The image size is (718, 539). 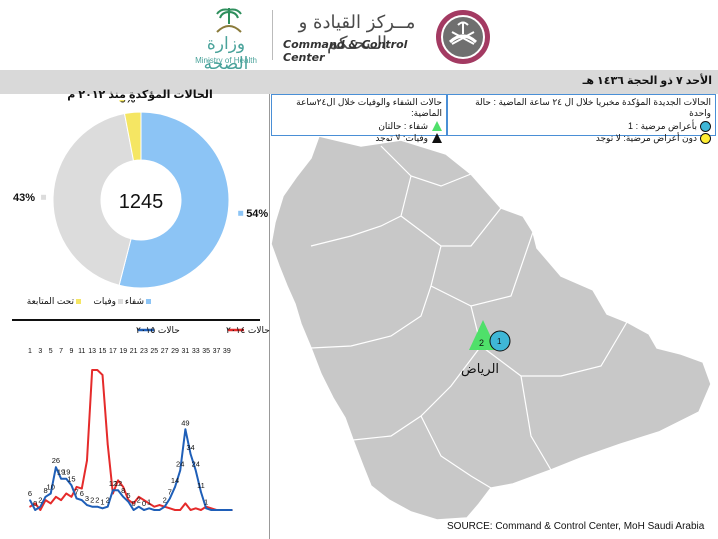 I want to click on data-label: 11, so click(x=201, y=485).